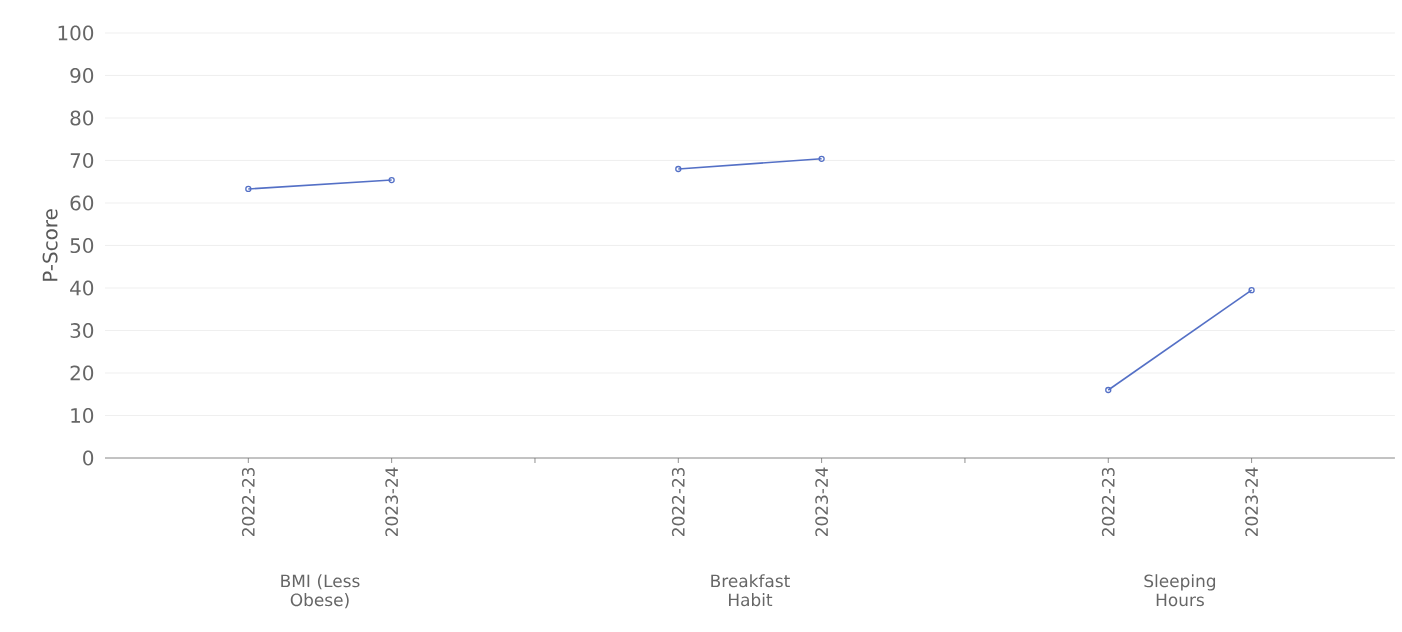 Image resolution: width=1402 pixels, height=632 pixels. What do you see at coordinates (88, 458) in the screenshot?
I see `y-tick-label: 0` at bounding box center [88, 458].